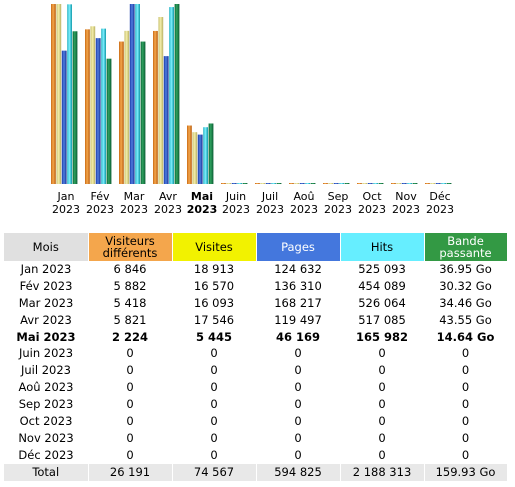 This screenshot has height=487, width=515. What do you see at coordinates (465, 268) in the screenshot?
I see `cell-bandwidth: 36.95 Go` at bounding box center [465, 268].